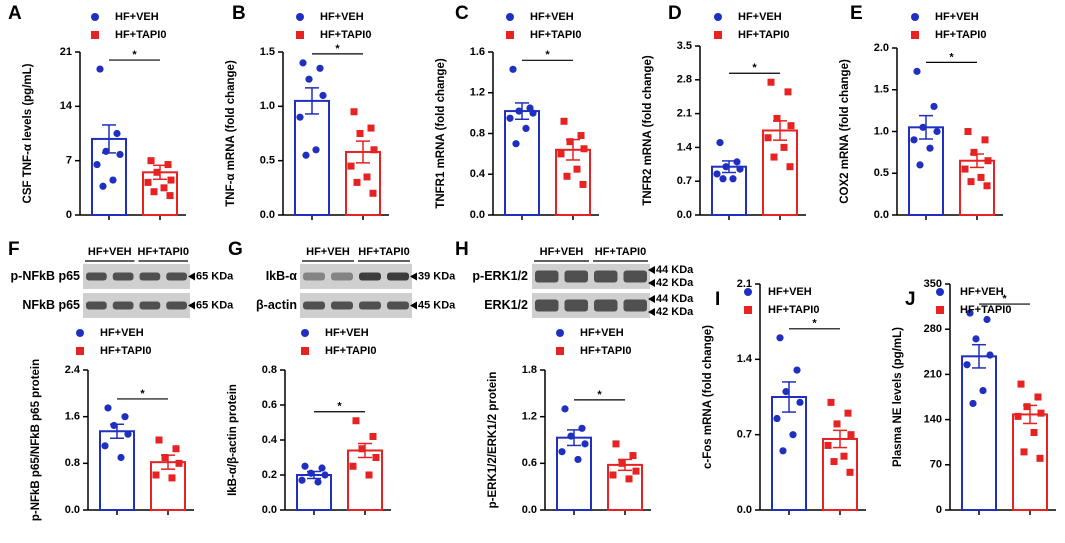 The height and width of the screenshot is (543, 1065). I want to click on y-axis-label: CSF TNF-α levels (pg/mL), so click(28, 133).